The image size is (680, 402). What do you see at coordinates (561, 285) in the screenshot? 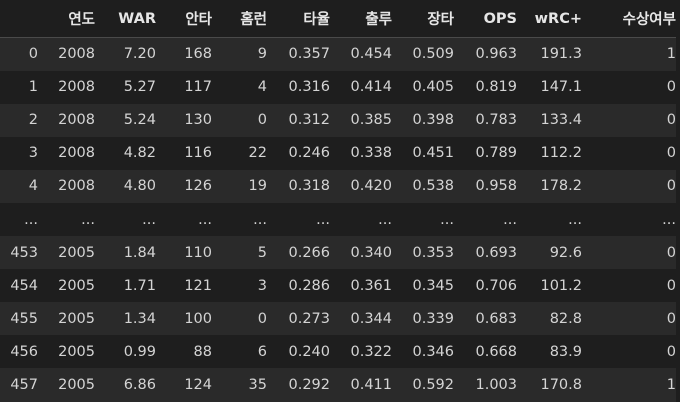
I see `cell-wrc: 101.2` at bounding box center [561, 285].